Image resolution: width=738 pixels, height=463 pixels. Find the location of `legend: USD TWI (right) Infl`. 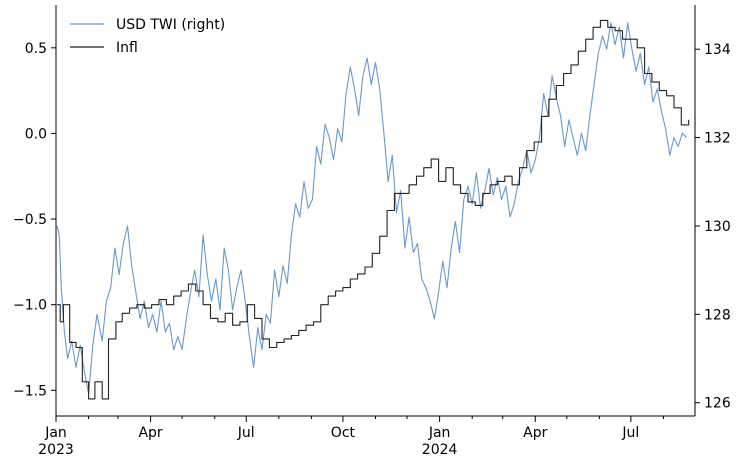

legend: USD TWI (right) Infl is located at coordinates (147, 36).